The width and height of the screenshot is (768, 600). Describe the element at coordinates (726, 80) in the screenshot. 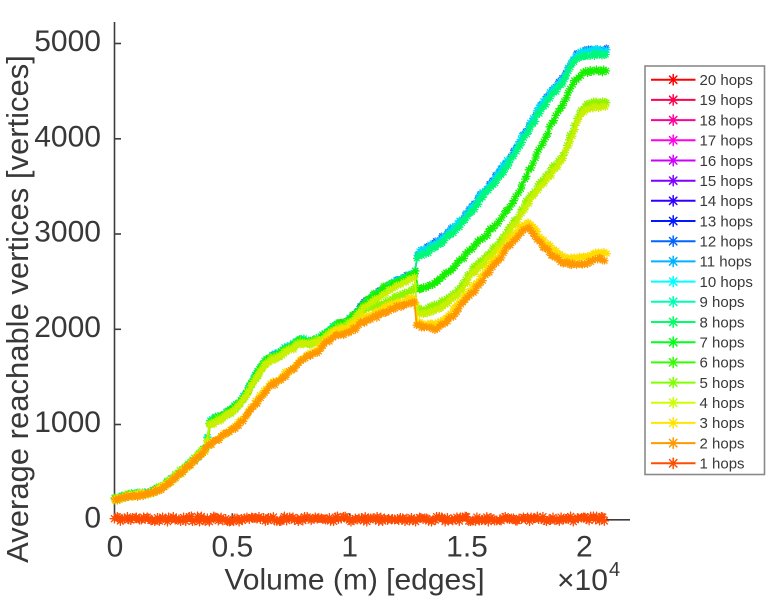

I see `svg-text: 20 hops` at that location.